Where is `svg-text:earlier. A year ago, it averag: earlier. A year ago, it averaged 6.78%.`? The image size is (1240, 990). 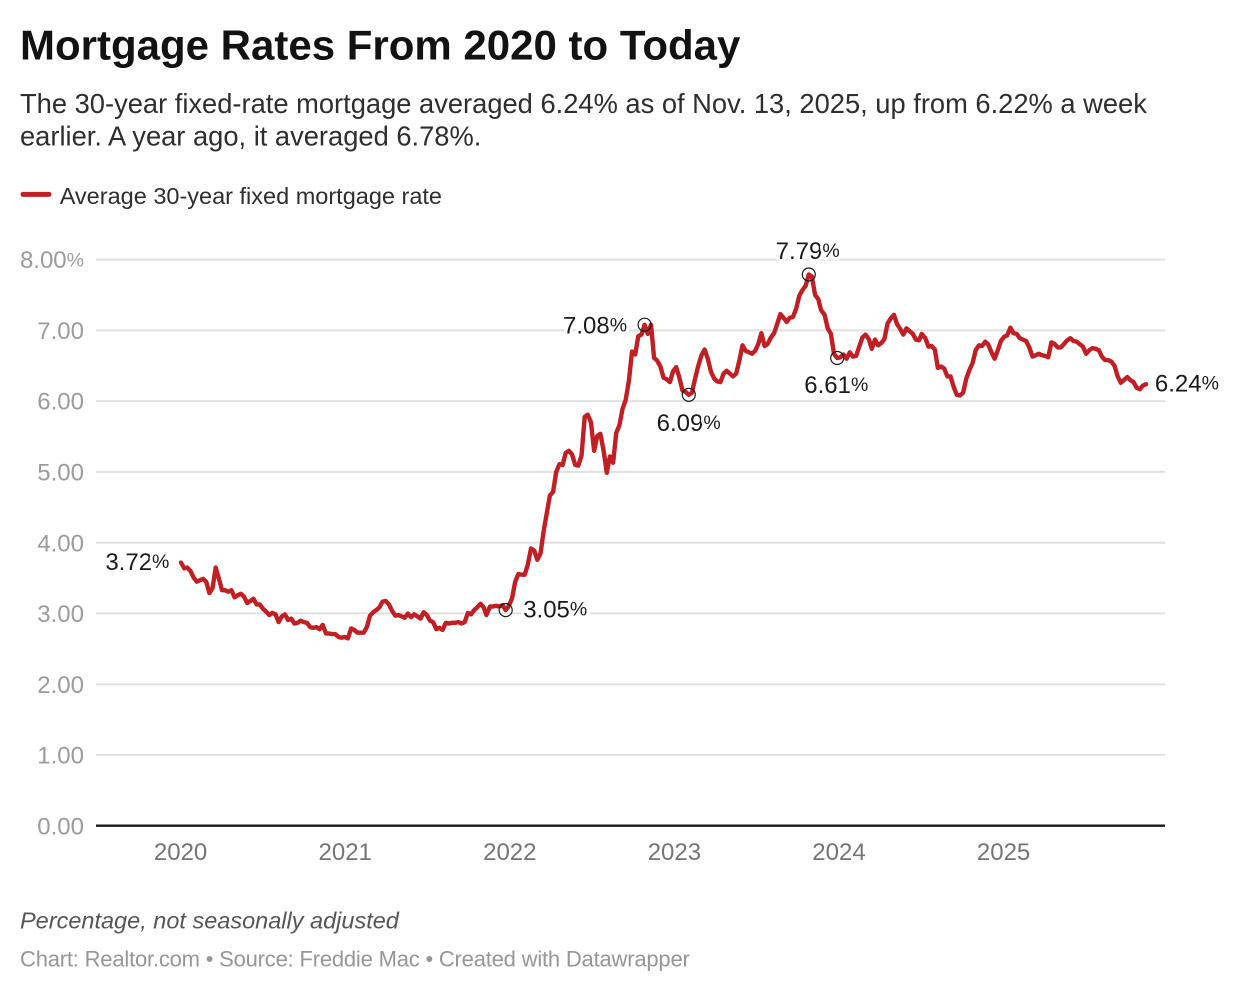 svg-text:earlier. A year ago, it averag: earlier. A year ago, it averaged 6.78%. is located at coordinates (250, 136).